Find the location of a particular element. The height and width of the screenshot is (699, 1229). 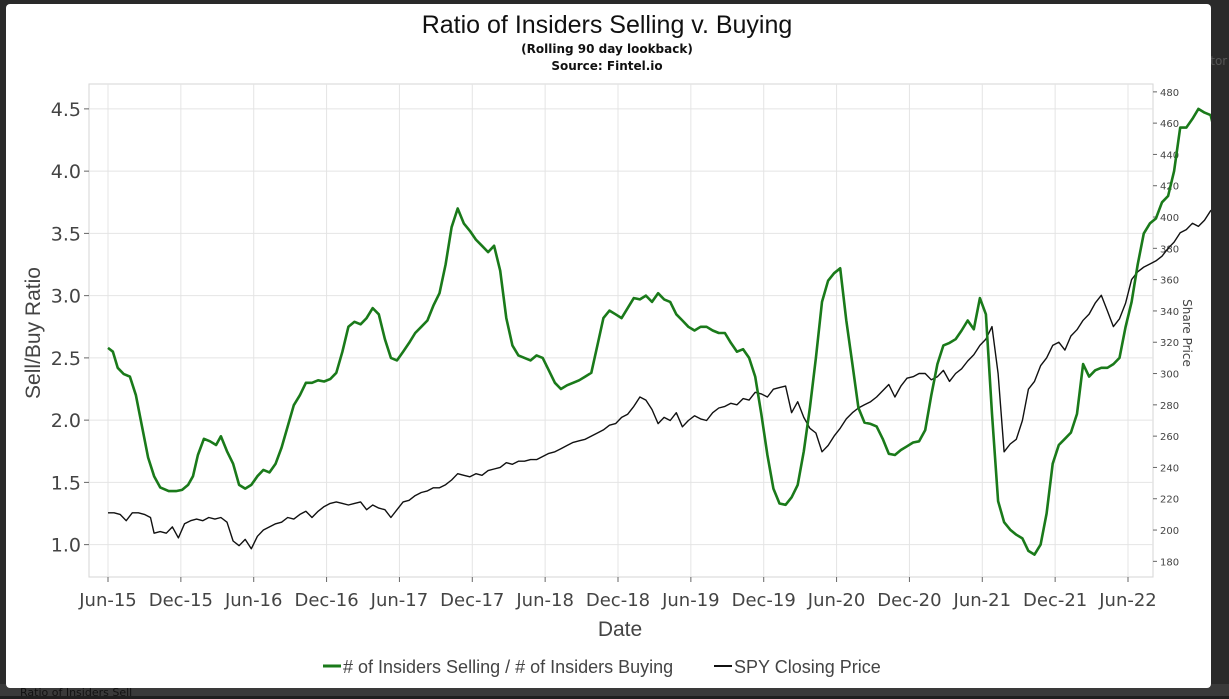

y-right-tick-label: 480 is located at coordinates (1169, 93).